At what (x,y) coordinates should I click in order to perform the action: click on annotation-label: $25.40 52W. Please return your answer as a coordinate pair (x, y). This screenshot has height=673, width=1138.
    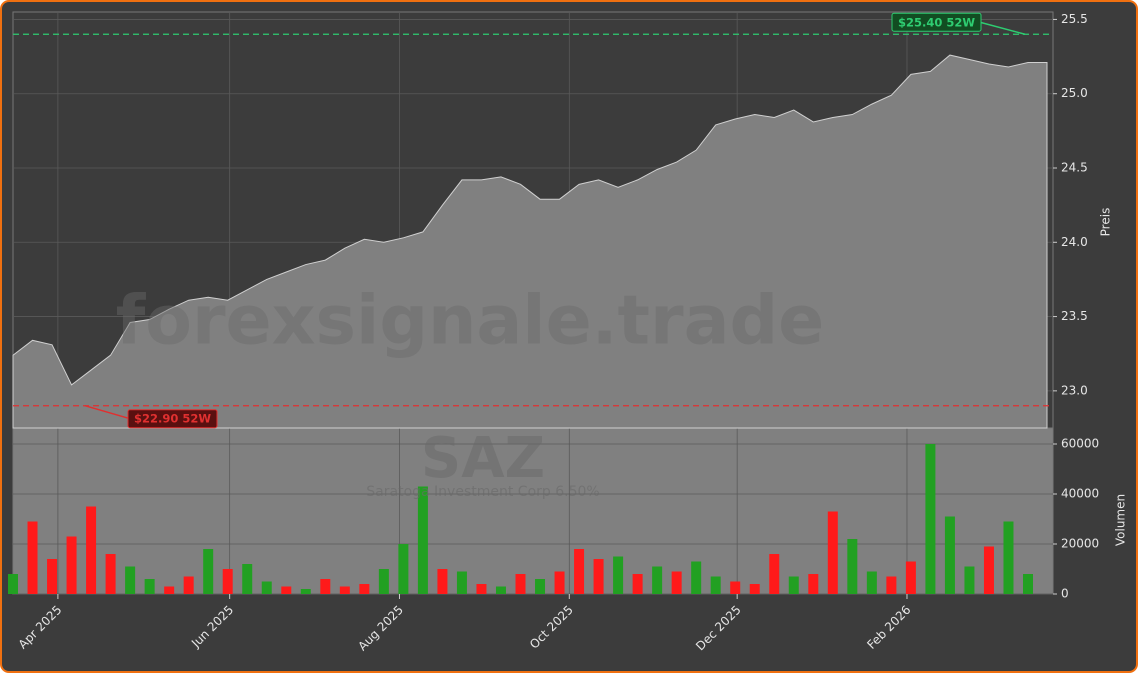
    Looking at the image, I should click on (936, 22).